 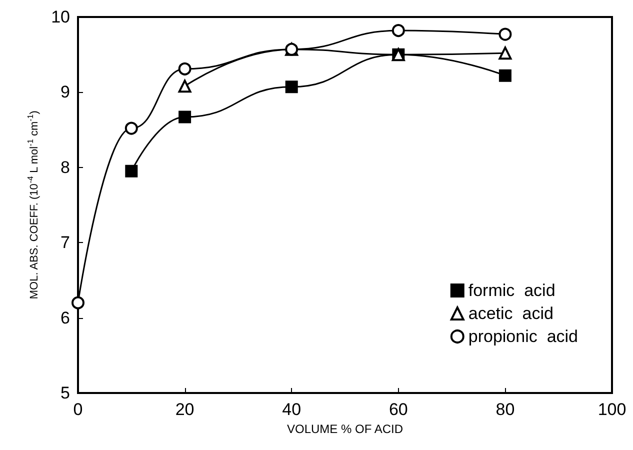 I want to click on x-axis-title: VOLUME % OF ACID, so click(x=345, y=429).